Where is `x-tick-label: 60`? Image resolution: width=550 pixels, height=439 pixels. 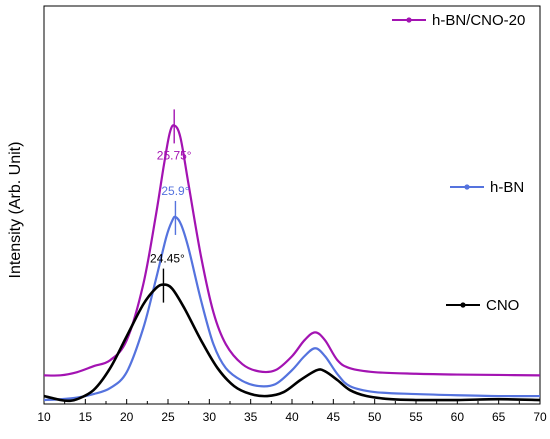 x-tick-label: 60 is located at coordinates (458, 417).